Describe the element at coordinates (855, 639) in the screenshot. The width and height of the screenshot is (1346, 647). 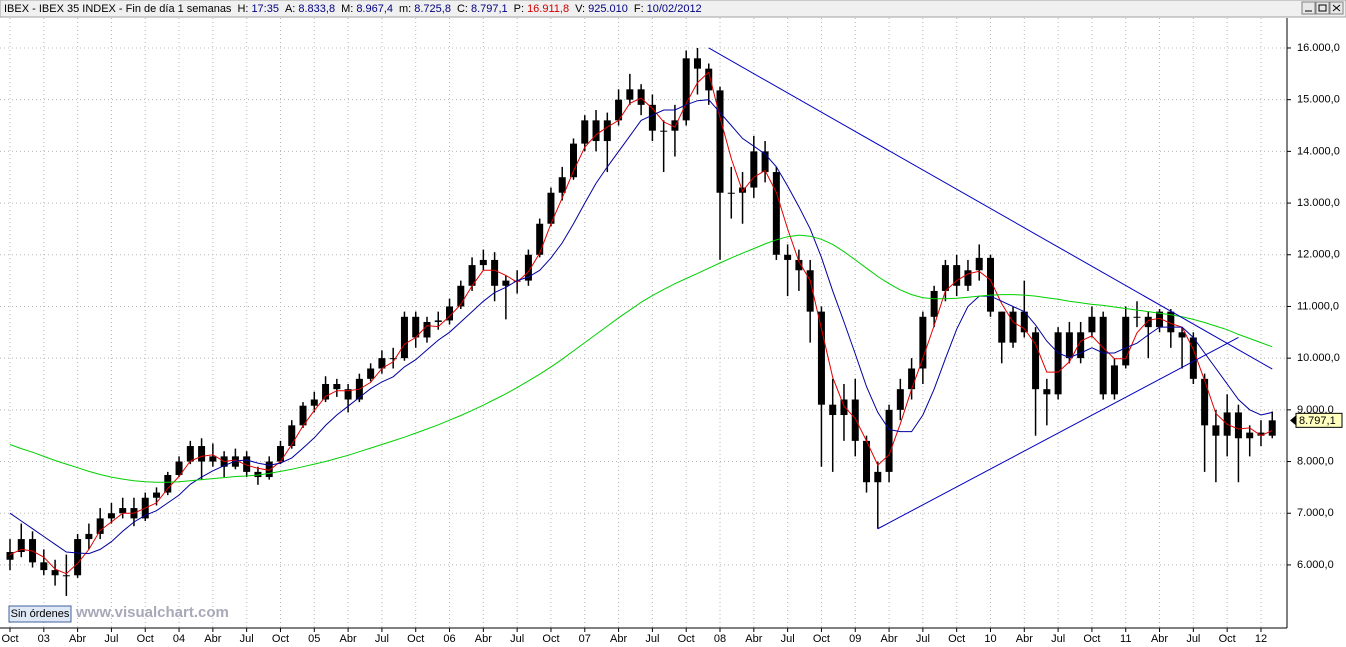
I see `x-tick-label: 09` at that location.